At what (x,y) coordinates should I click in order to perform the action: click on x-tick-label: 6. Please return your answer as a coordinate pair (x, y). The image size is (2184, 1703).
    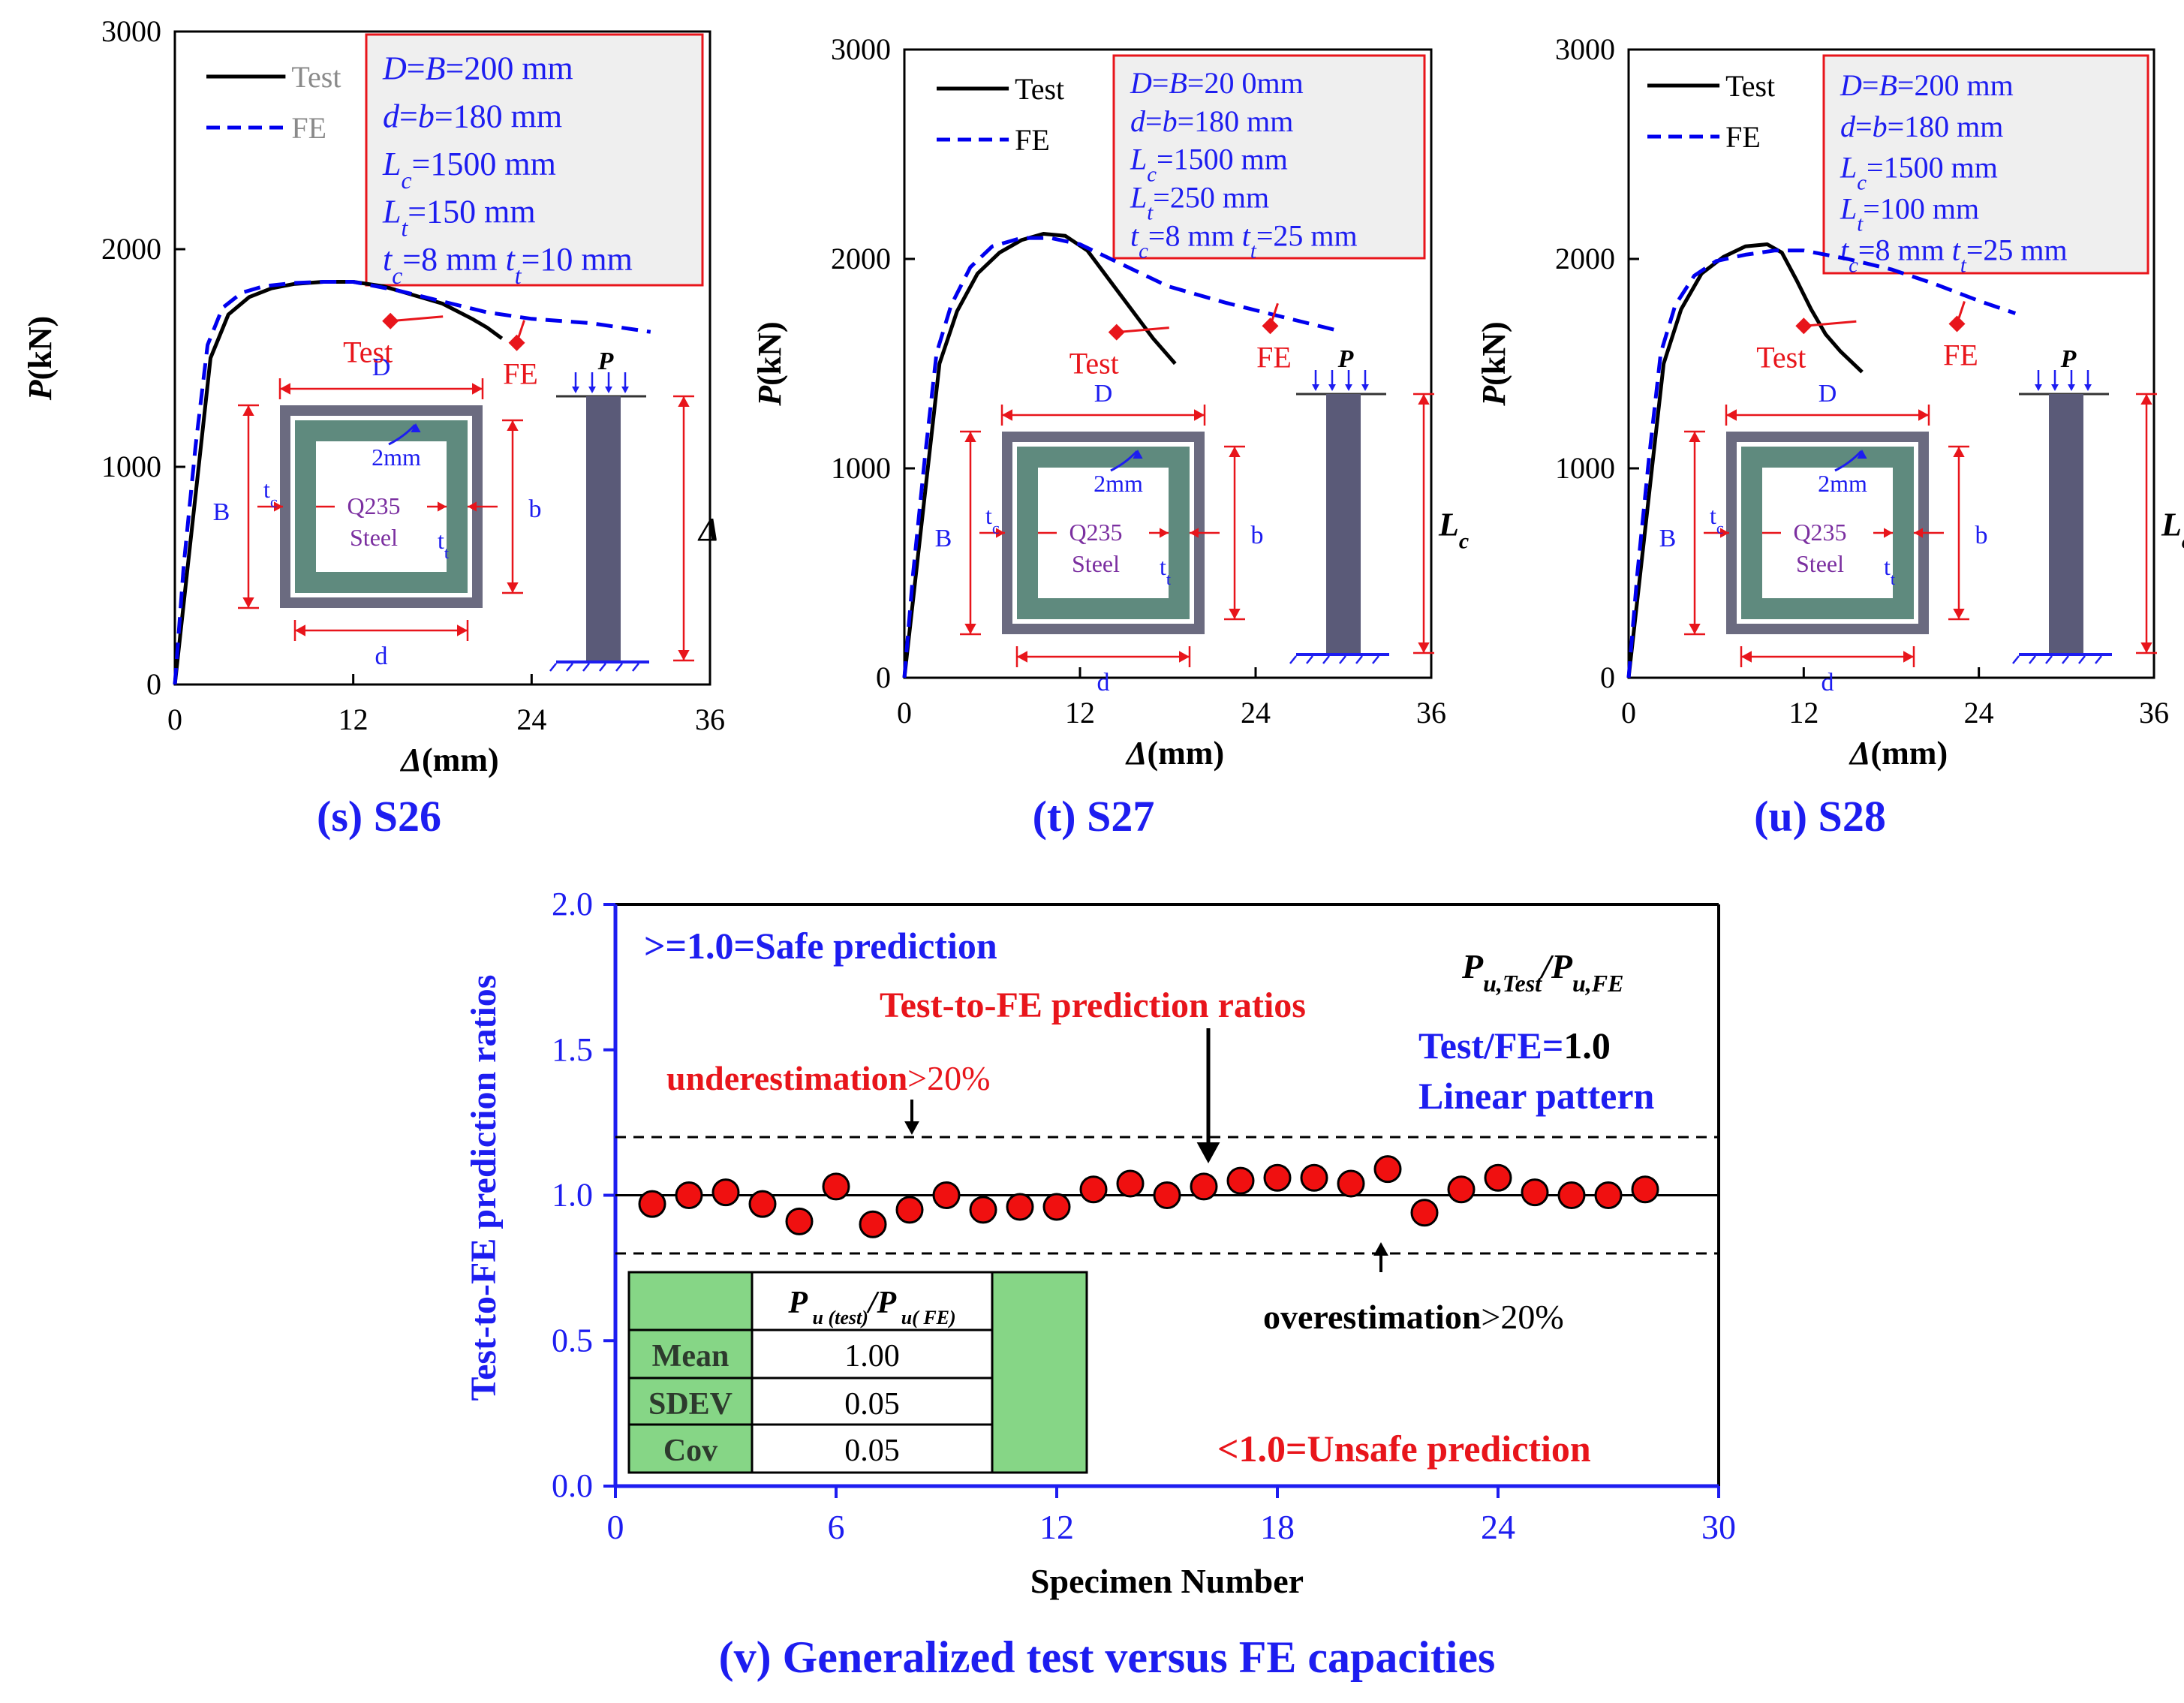
    Looking at the image, I should click on (836, 1527).